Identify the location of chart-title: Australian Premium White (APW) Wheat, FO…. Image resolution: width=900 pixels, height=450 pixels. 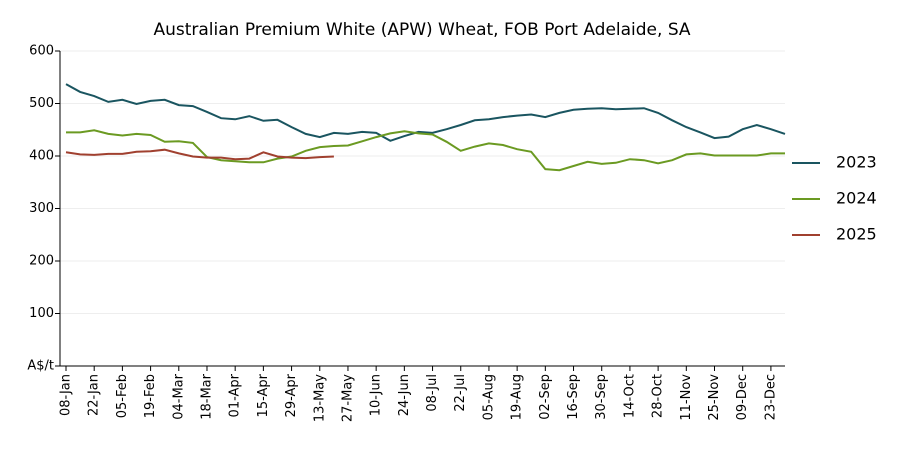
(421, 30).